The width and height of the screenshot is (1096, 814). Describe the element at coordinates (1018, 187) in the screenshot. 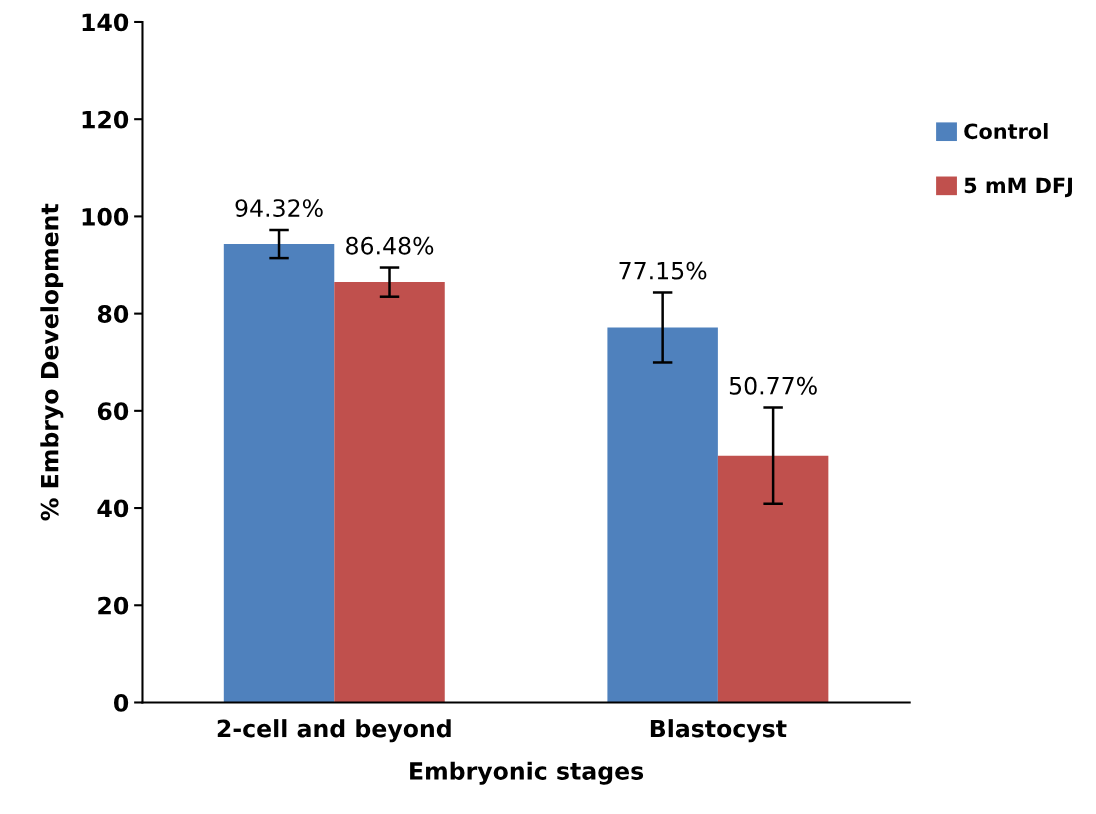

I see `legend-label: 5 mM DFJ` at that location.